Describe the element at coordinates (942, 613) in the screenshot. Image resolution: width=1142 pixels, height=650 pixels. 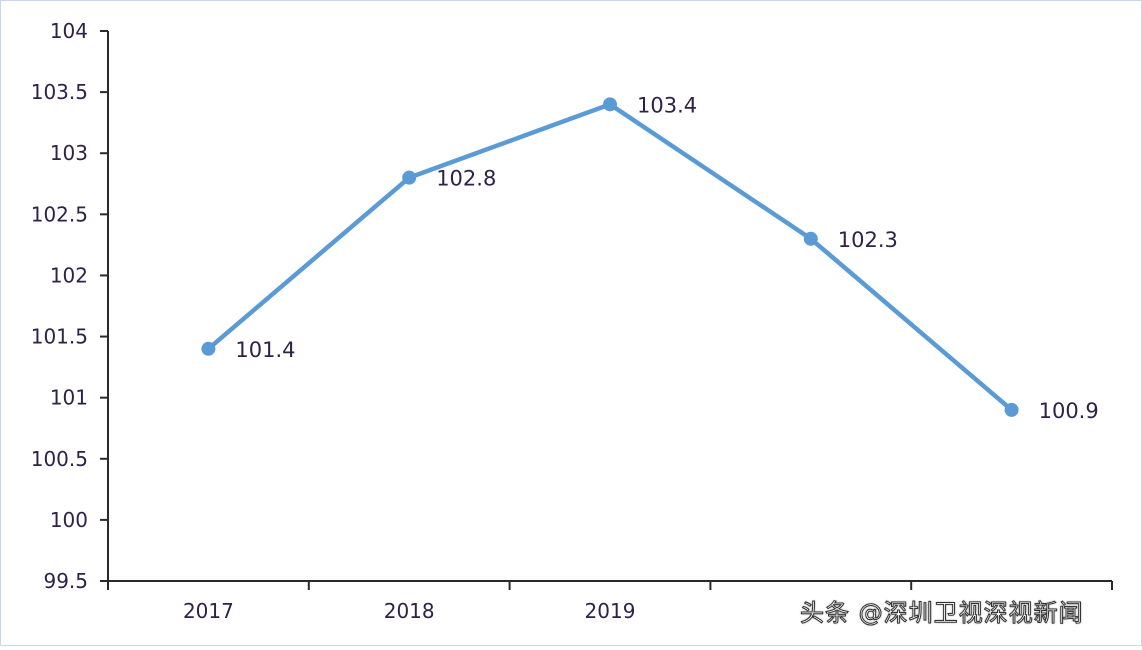
I see `watermark-text: 头条 @深圳卫视深视新闻` at that location.